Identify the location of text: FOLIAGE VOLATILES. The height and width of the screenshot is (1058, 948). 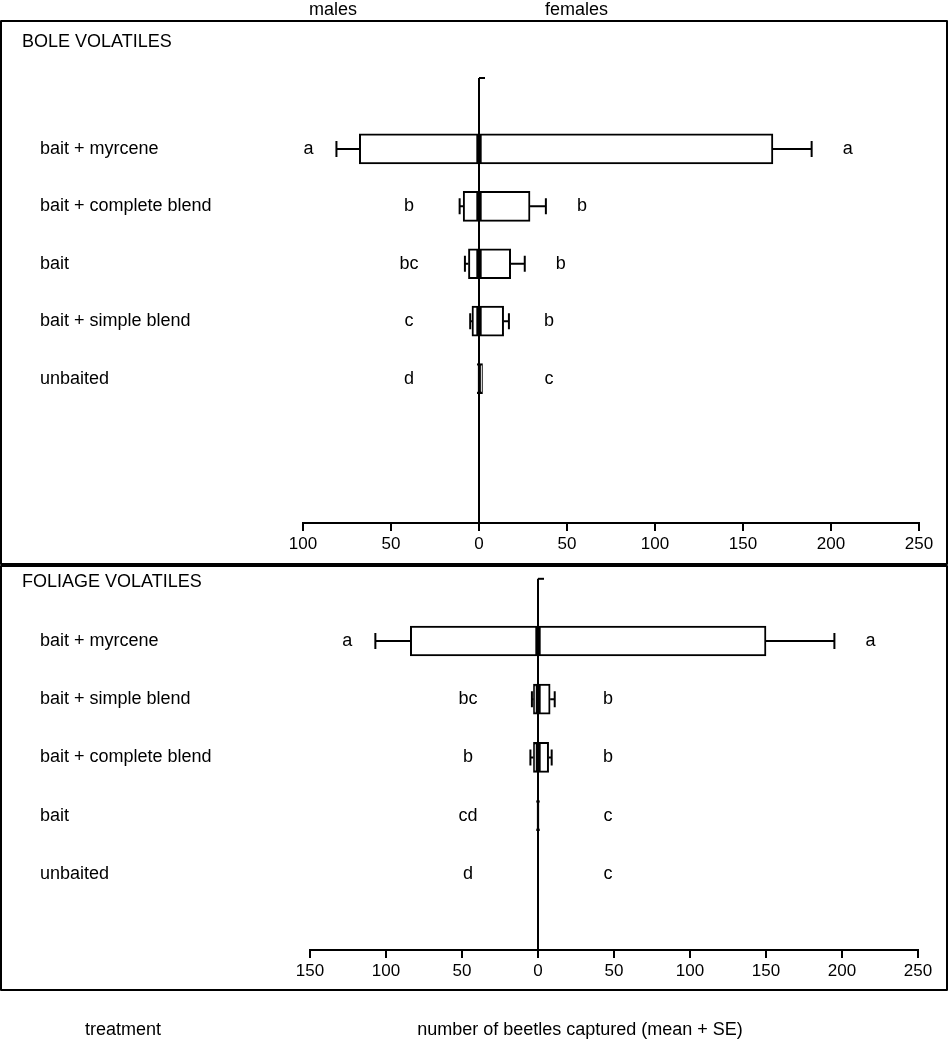
(112, 580).